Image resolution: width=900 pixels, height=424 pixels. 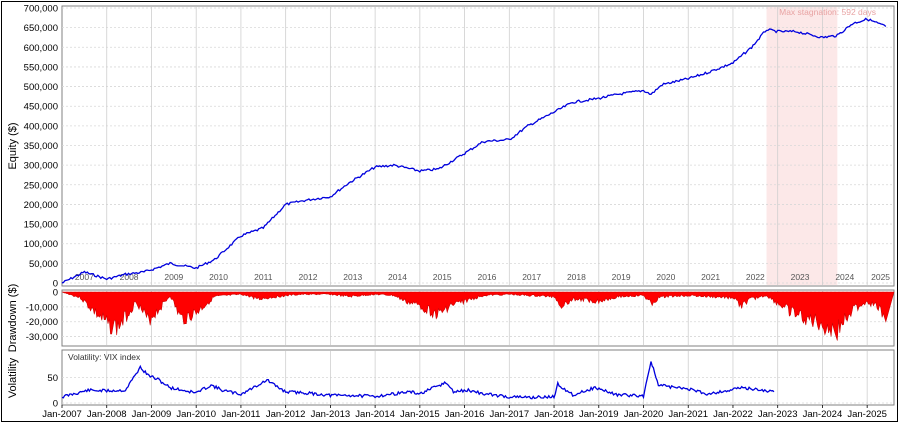 What do you see at coordinates (41, 67) in the screenshot?
I see `equity-y-tick-label: 550,000` at bounding box center [41, 67].